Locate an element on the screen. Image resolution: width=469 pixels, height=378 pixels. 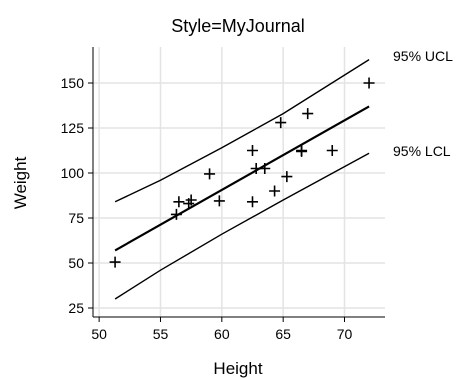
x-tick-label: 50 is located at coordinates (99, 334).